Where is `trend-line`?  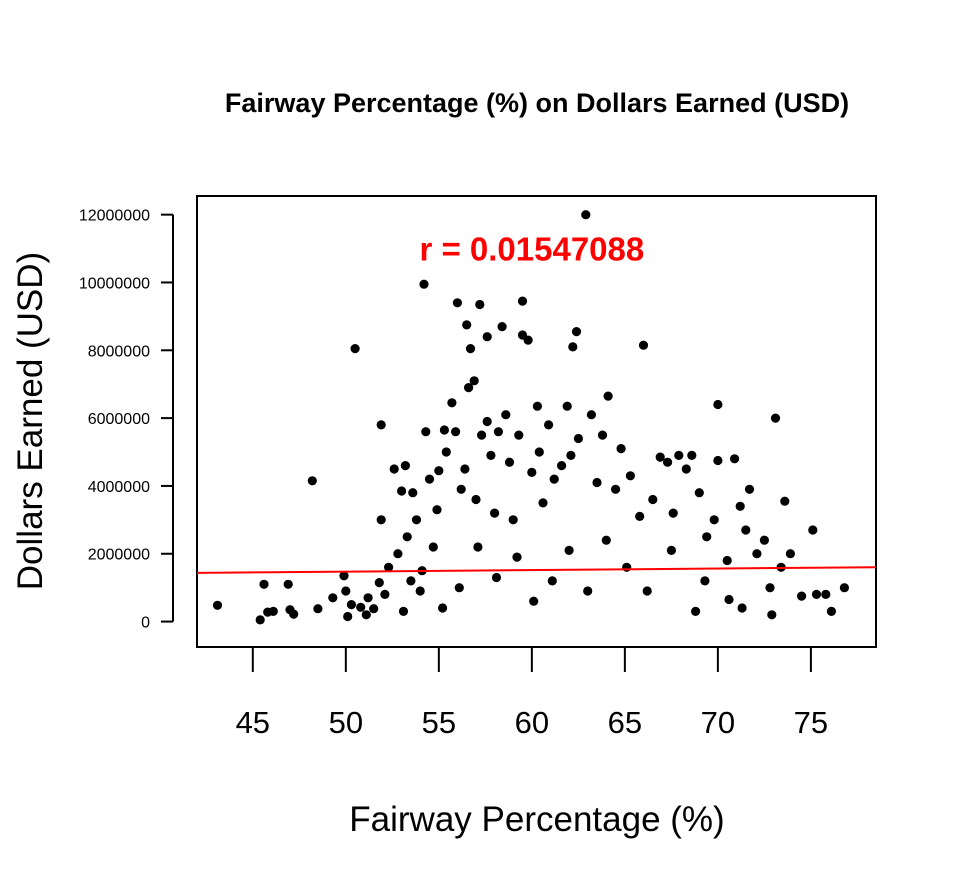 trend-line is located at coordinates (536, 570).